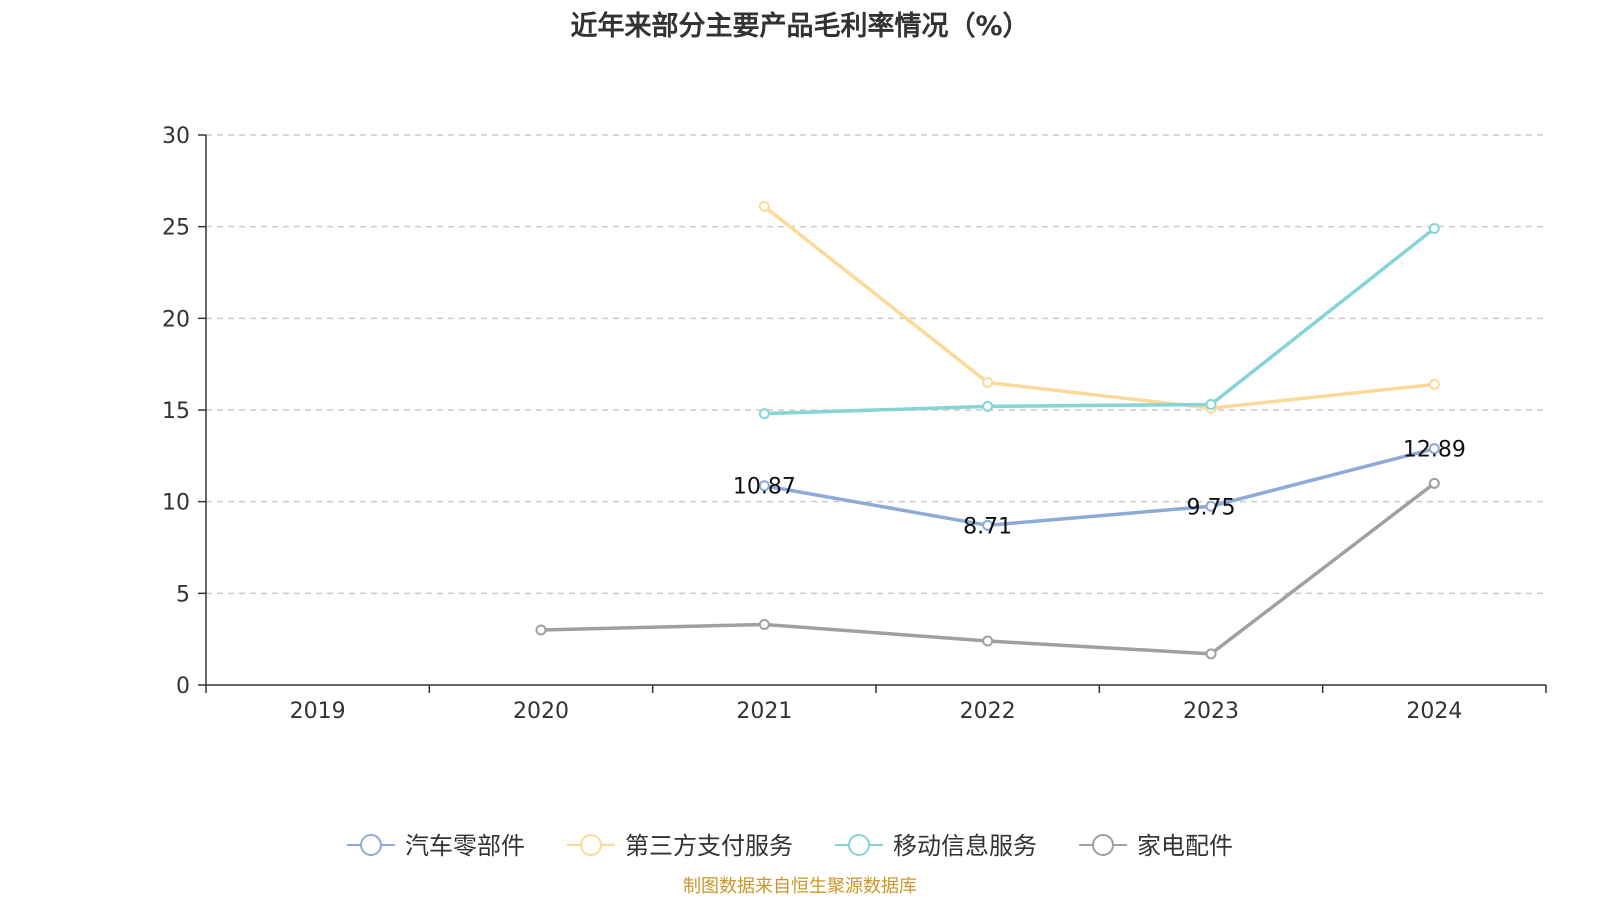  I want to click on x-tick-label: 2024, so click(1434, 711).